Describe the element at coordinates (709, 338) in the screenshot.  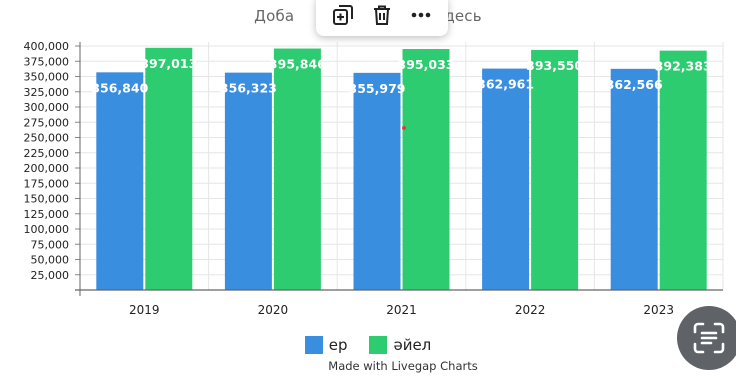
I see `scan-text-icon` at that location.